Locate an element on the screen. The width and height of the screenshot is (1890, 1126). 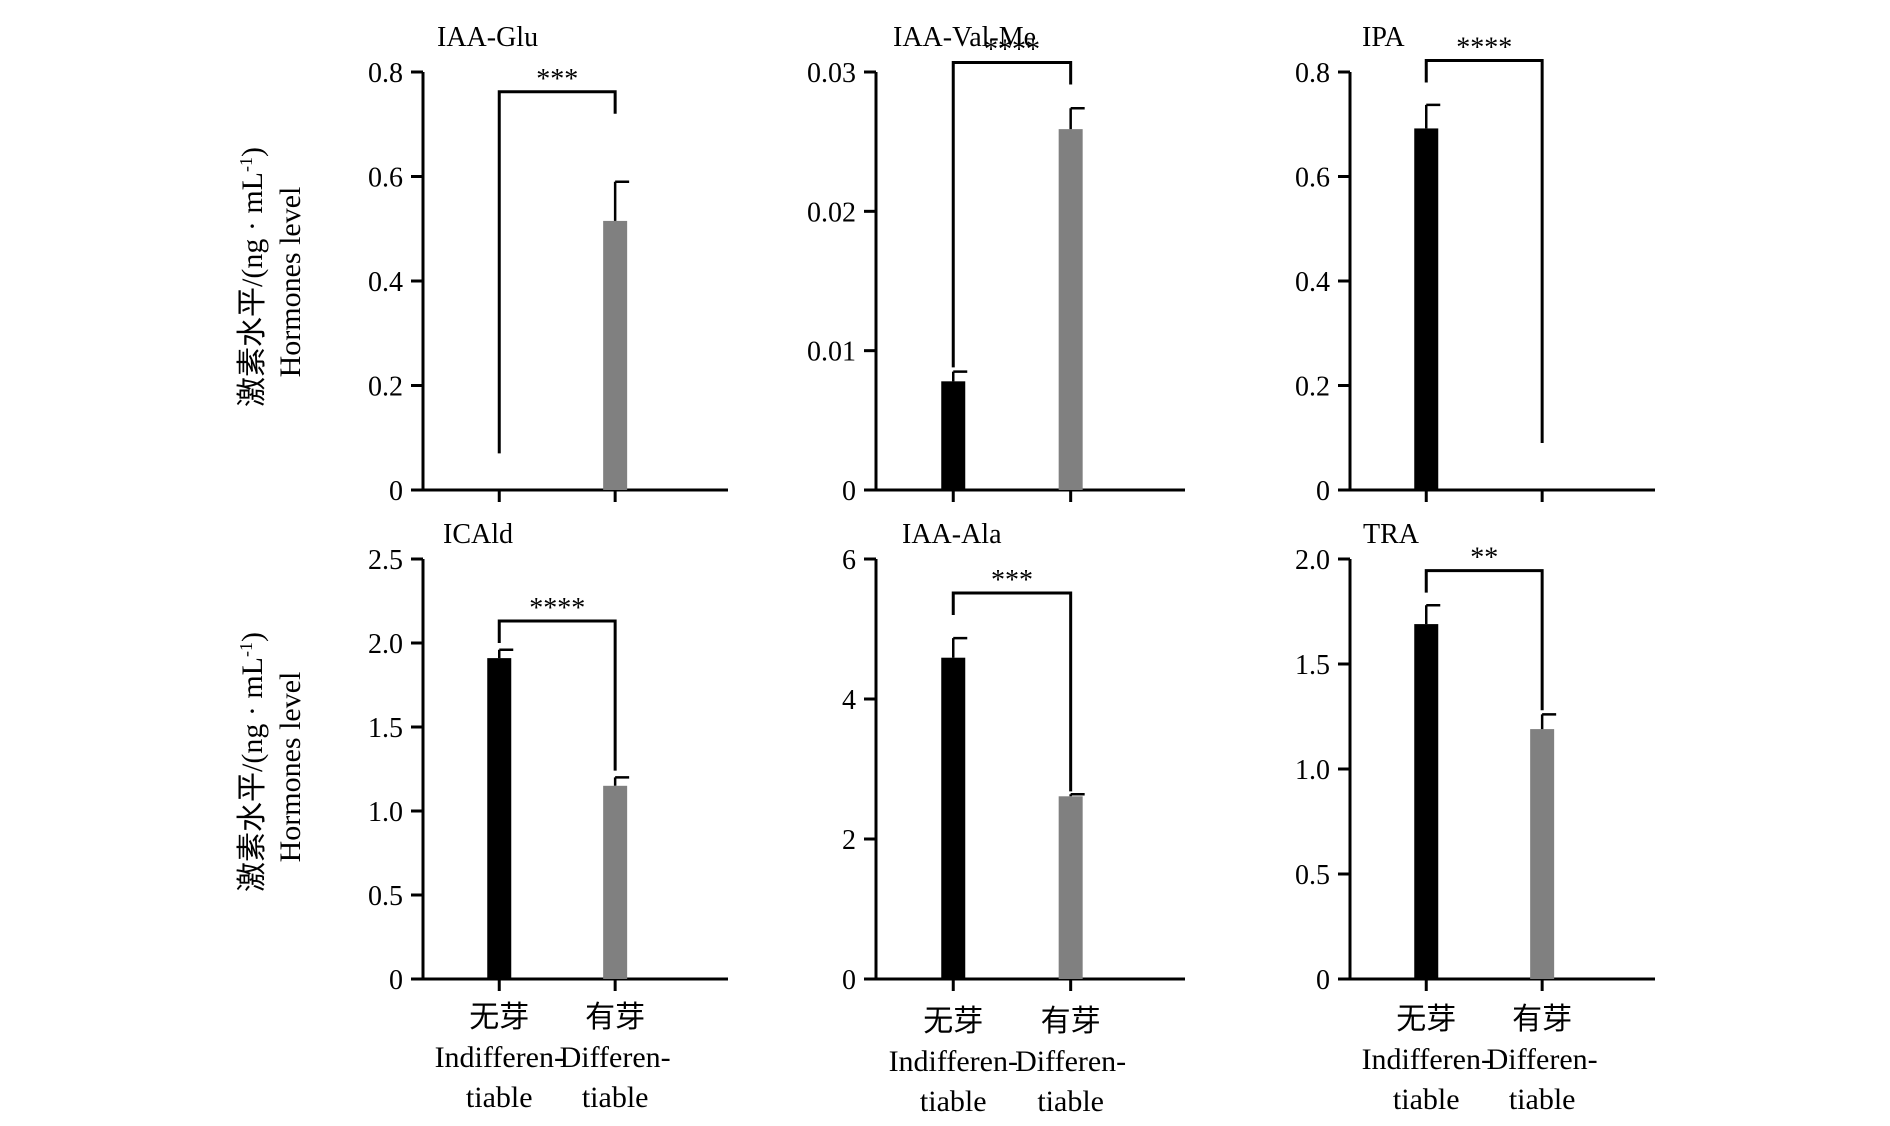
panel-tra: TRA 0 0.5 1.0 1.5 2.0 ** is located at coordinates (1475, 757).